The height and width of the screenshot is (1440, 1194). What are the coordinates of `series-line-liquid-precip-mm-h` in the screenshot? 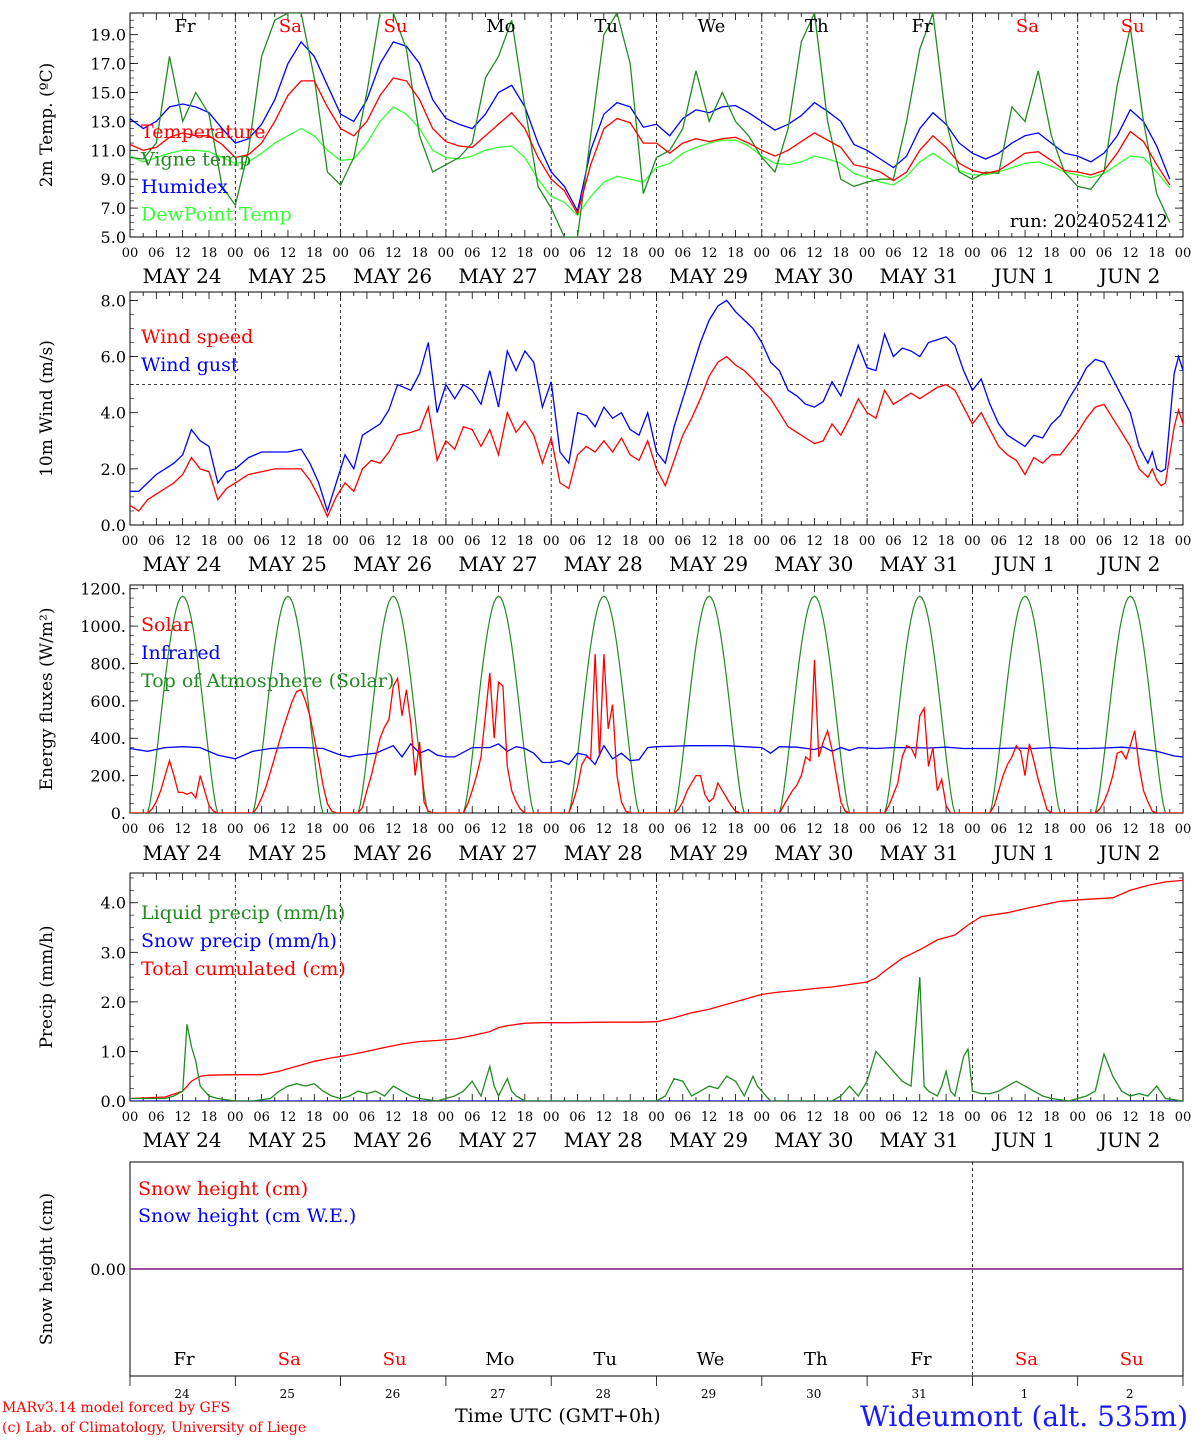 It's located at (656, 1039).